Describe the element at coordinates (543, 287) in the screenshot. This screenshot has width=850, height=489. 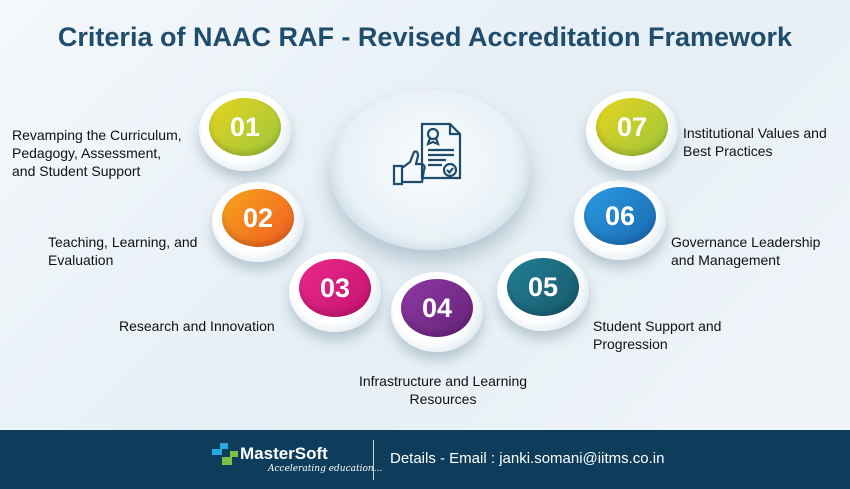
I see `criterion-number: 05` at that location.